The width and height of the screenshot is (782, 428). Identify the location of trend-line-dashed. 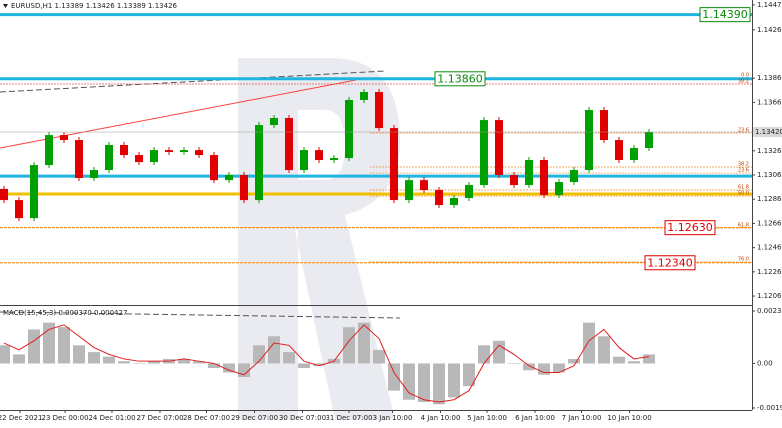
(193, 81).